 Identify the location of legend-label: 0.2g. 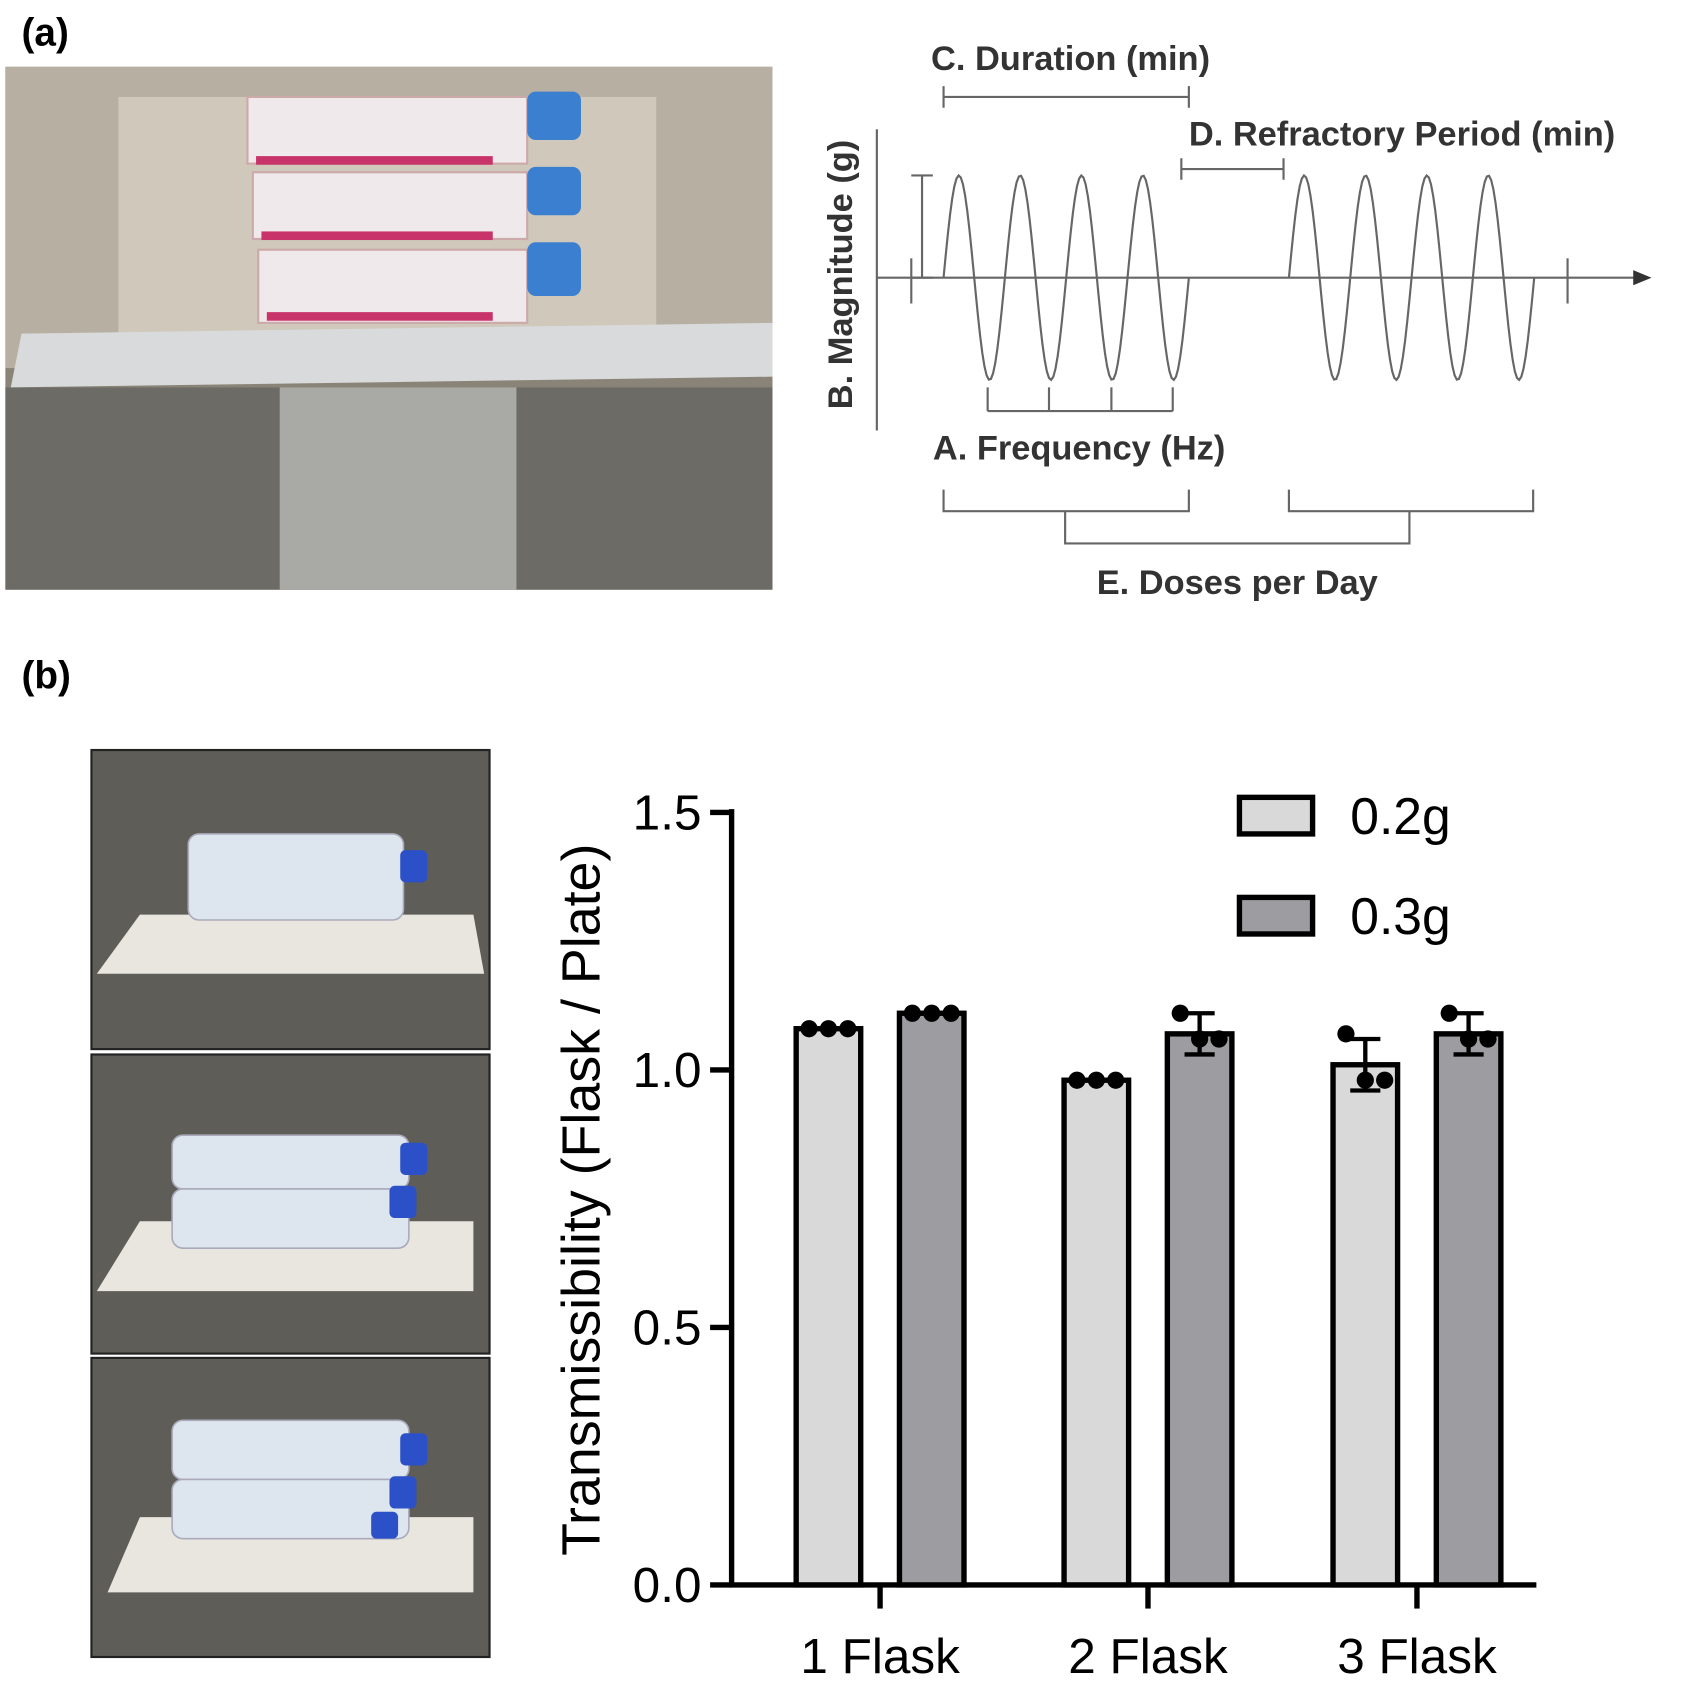
(1400, 816).